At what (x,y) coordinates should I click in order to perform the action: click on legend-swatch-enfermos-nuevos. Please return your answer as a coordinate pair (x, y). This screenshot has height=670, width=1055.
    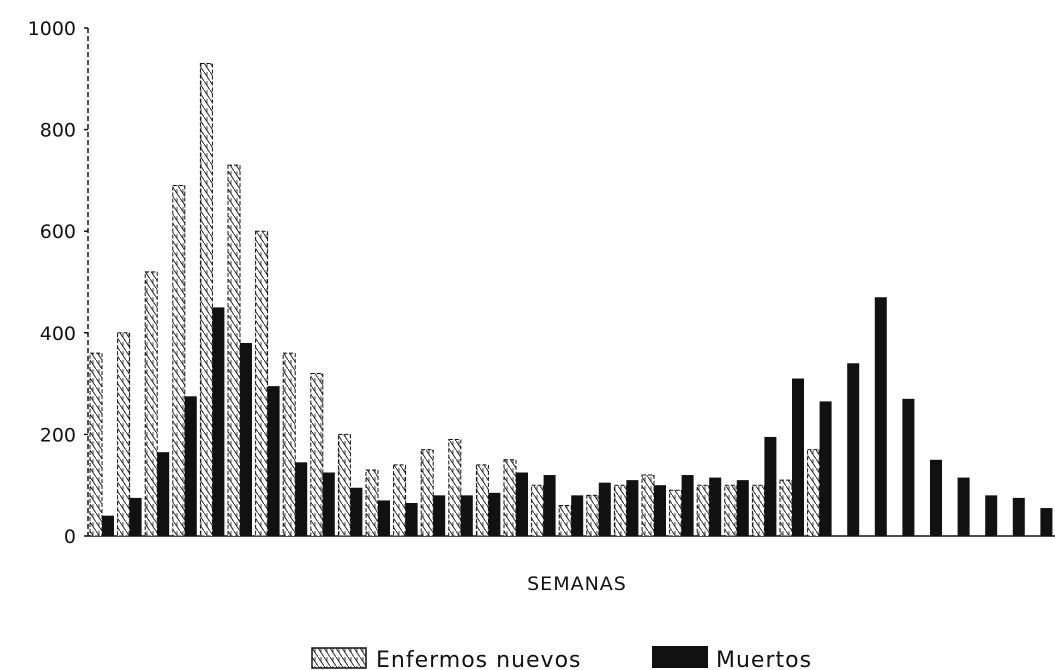
    Looking at the image, I should click on (339, 658).